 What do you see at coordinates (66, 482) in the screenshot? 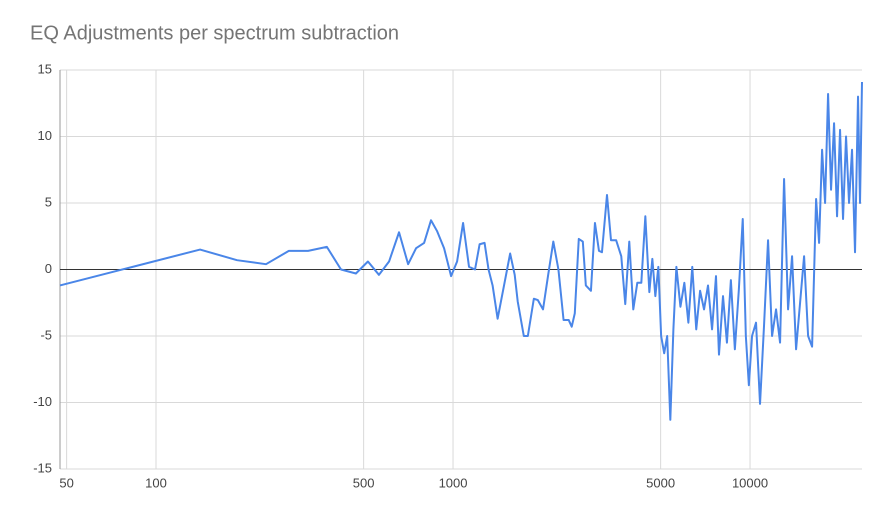
I see `x-tick-label: 50` at bounding box center [66, 482].